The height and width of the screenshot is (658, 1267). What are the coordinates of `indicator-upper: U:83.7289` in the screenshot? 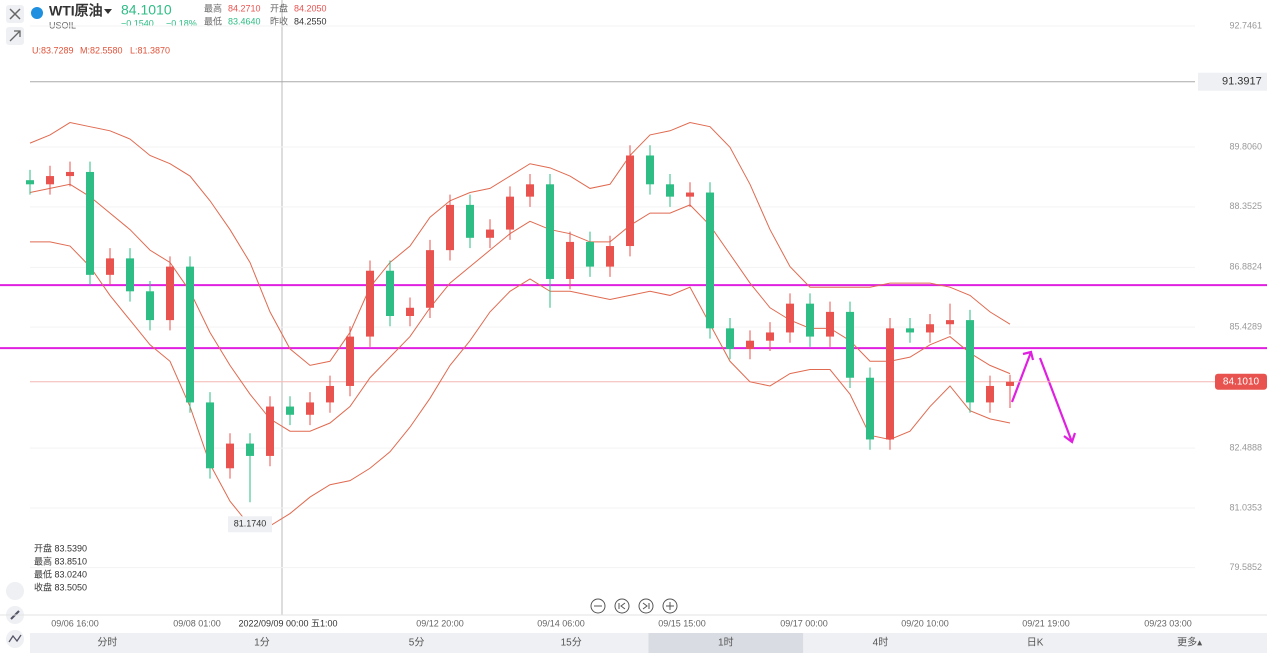 It's located at (53, 50).